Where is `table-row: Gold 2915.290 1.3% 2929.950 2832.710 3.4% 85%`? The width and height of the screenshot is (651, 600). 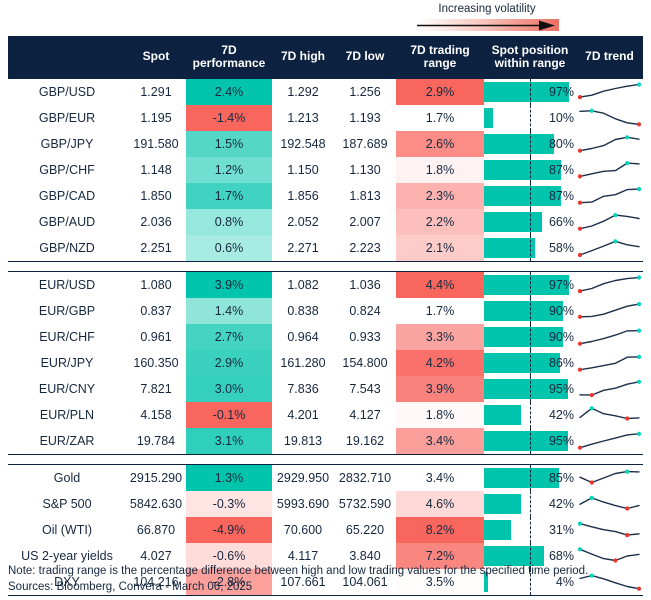 table-row: Gold 2915.290 1.3% 2929.950 2832.710 3.4% 85% is located at coordinates (325, 477).